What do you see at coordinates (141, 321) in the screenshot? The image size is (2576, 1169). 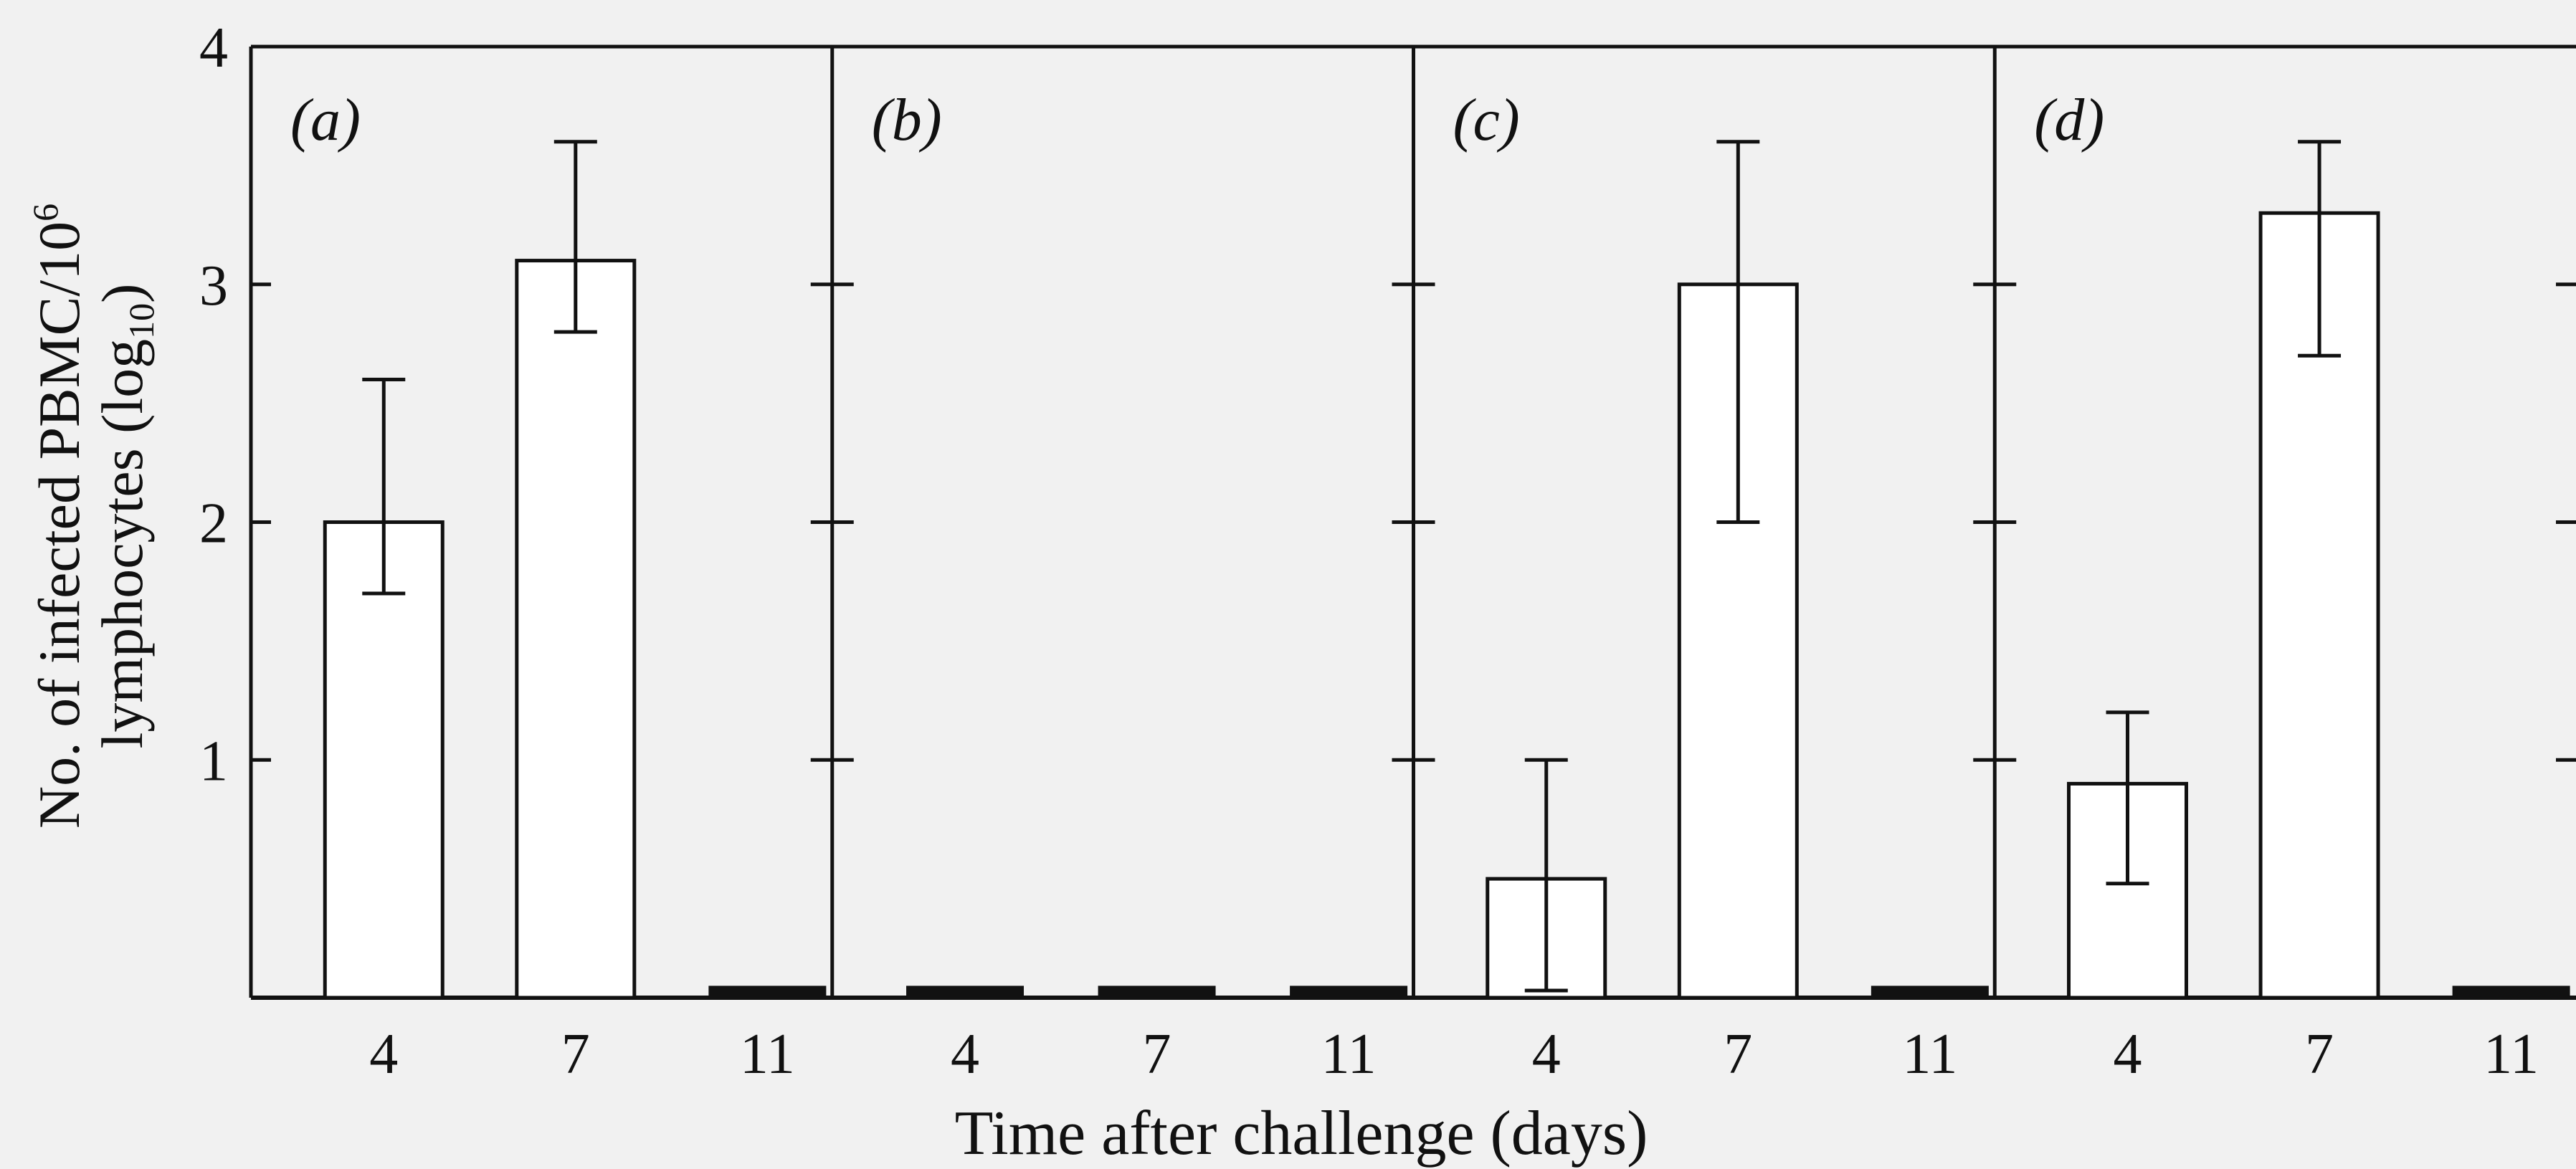 I see `y-axis-title-subscript: 10` at bounding box center [141, 321].